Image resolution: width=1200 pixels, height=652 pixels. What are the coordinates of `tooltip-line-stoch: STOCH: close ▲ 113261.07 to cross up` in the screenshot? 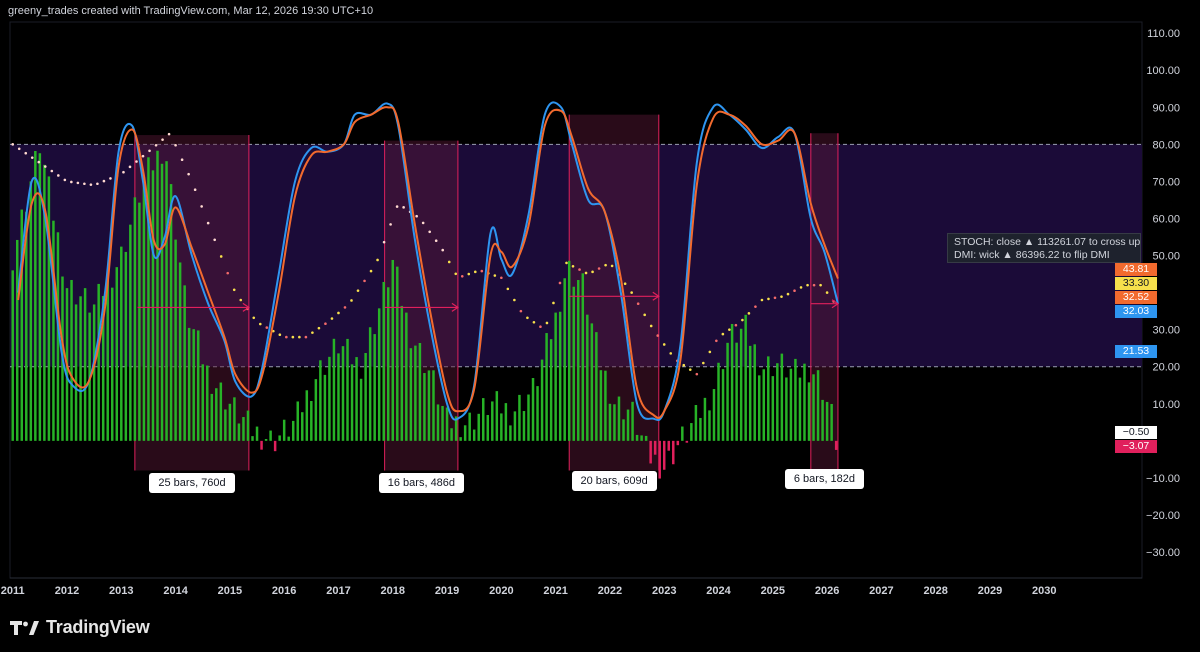 It's located at (1047, 242).